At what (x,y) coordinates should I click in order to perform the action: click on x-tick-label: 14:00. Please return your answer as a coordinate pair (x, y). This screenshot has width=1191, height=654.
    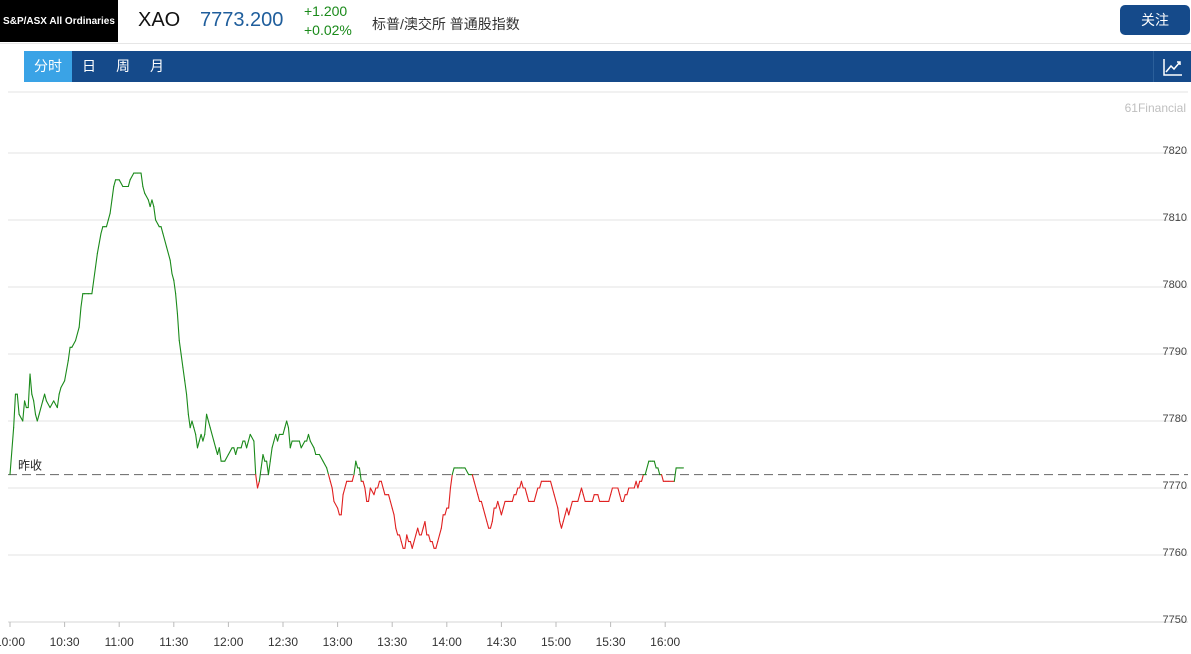
    Looking at the image, I should click on (447, 642).